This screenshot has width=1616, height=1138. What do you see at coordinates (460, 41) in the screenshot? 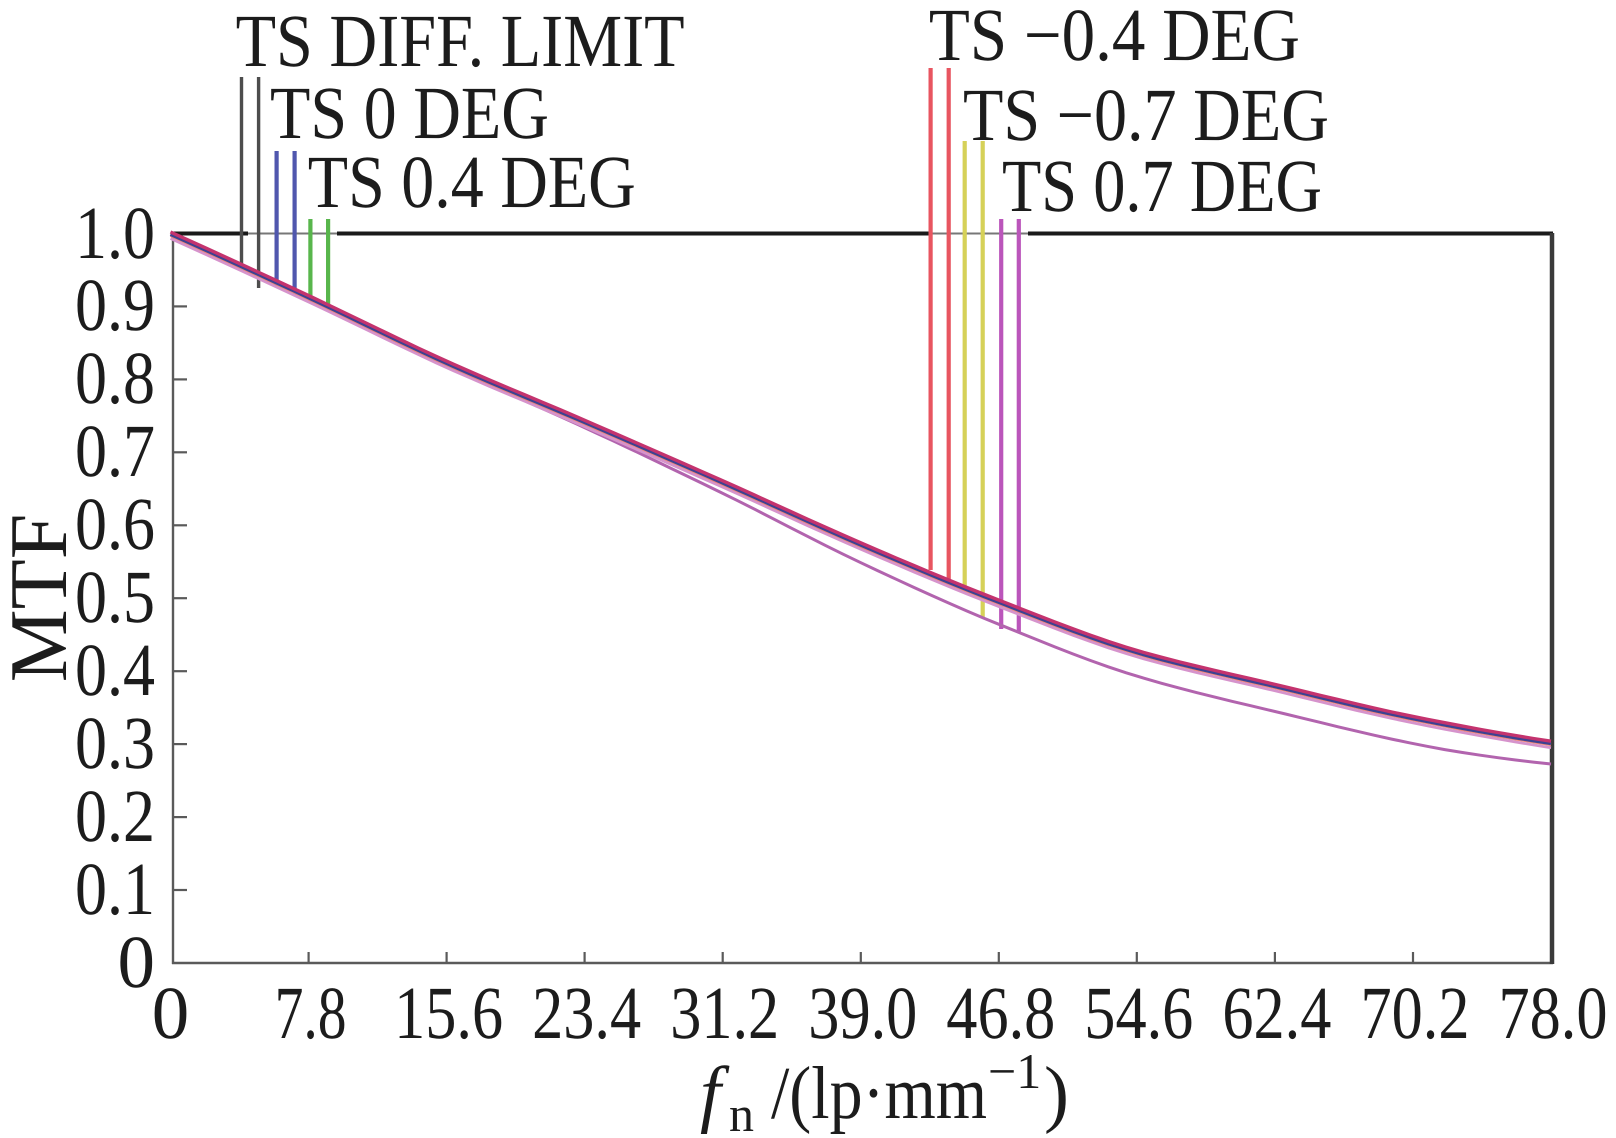
I see `svg-text: TS DIFF. LIMIT` at bounding box center [460, 41].